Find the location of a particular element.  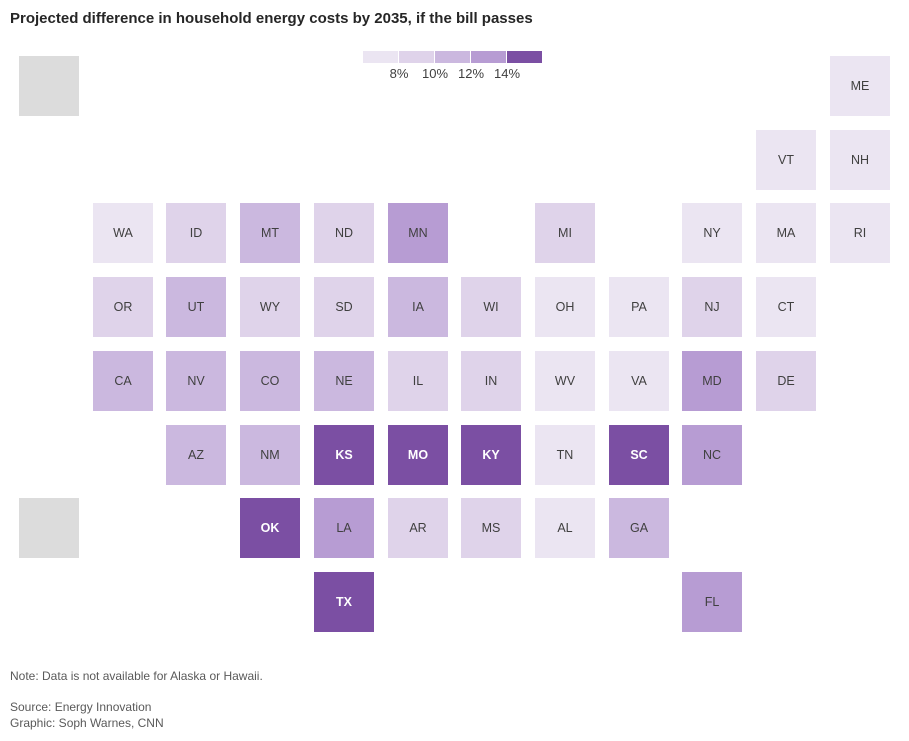

state-tile-az: AZ is located at coordinates (196, 455).